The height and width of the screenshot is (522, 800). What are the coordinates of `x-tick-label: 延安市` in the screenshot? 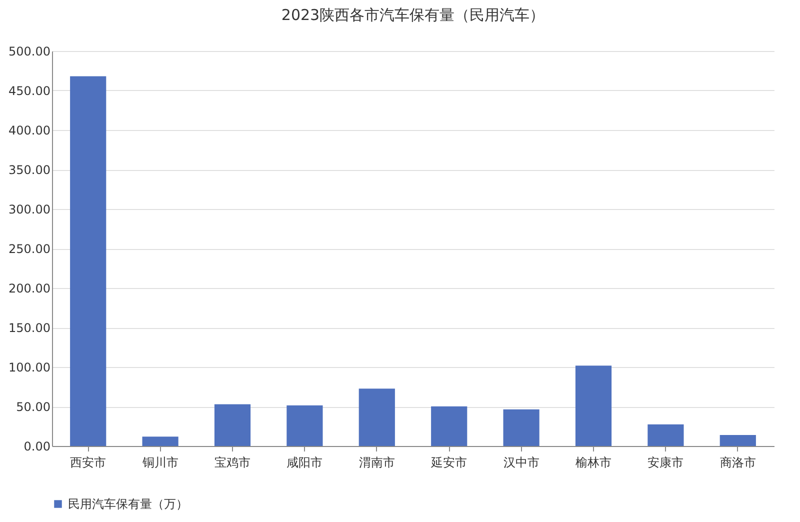 It's located at (449, 463).